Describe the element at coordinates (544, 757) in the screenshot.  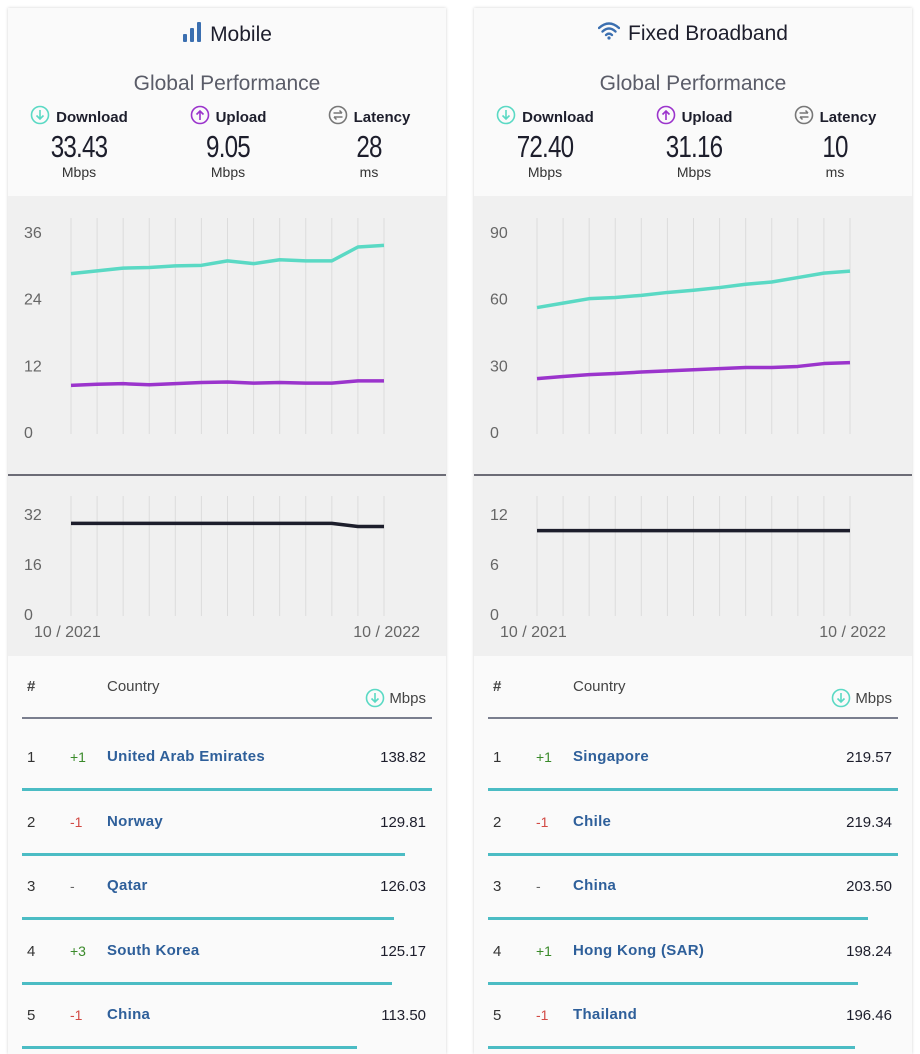
I see `rank-change: +1` at that location.